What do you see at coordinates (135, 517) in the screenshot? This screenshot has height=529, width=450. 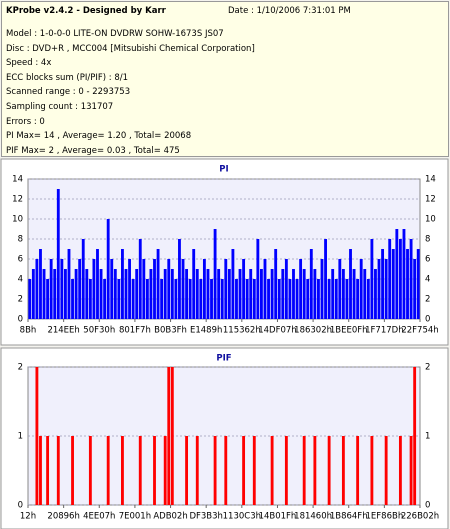 I see `x-tick-label: 7E001h` at bounding box center [135, 517].